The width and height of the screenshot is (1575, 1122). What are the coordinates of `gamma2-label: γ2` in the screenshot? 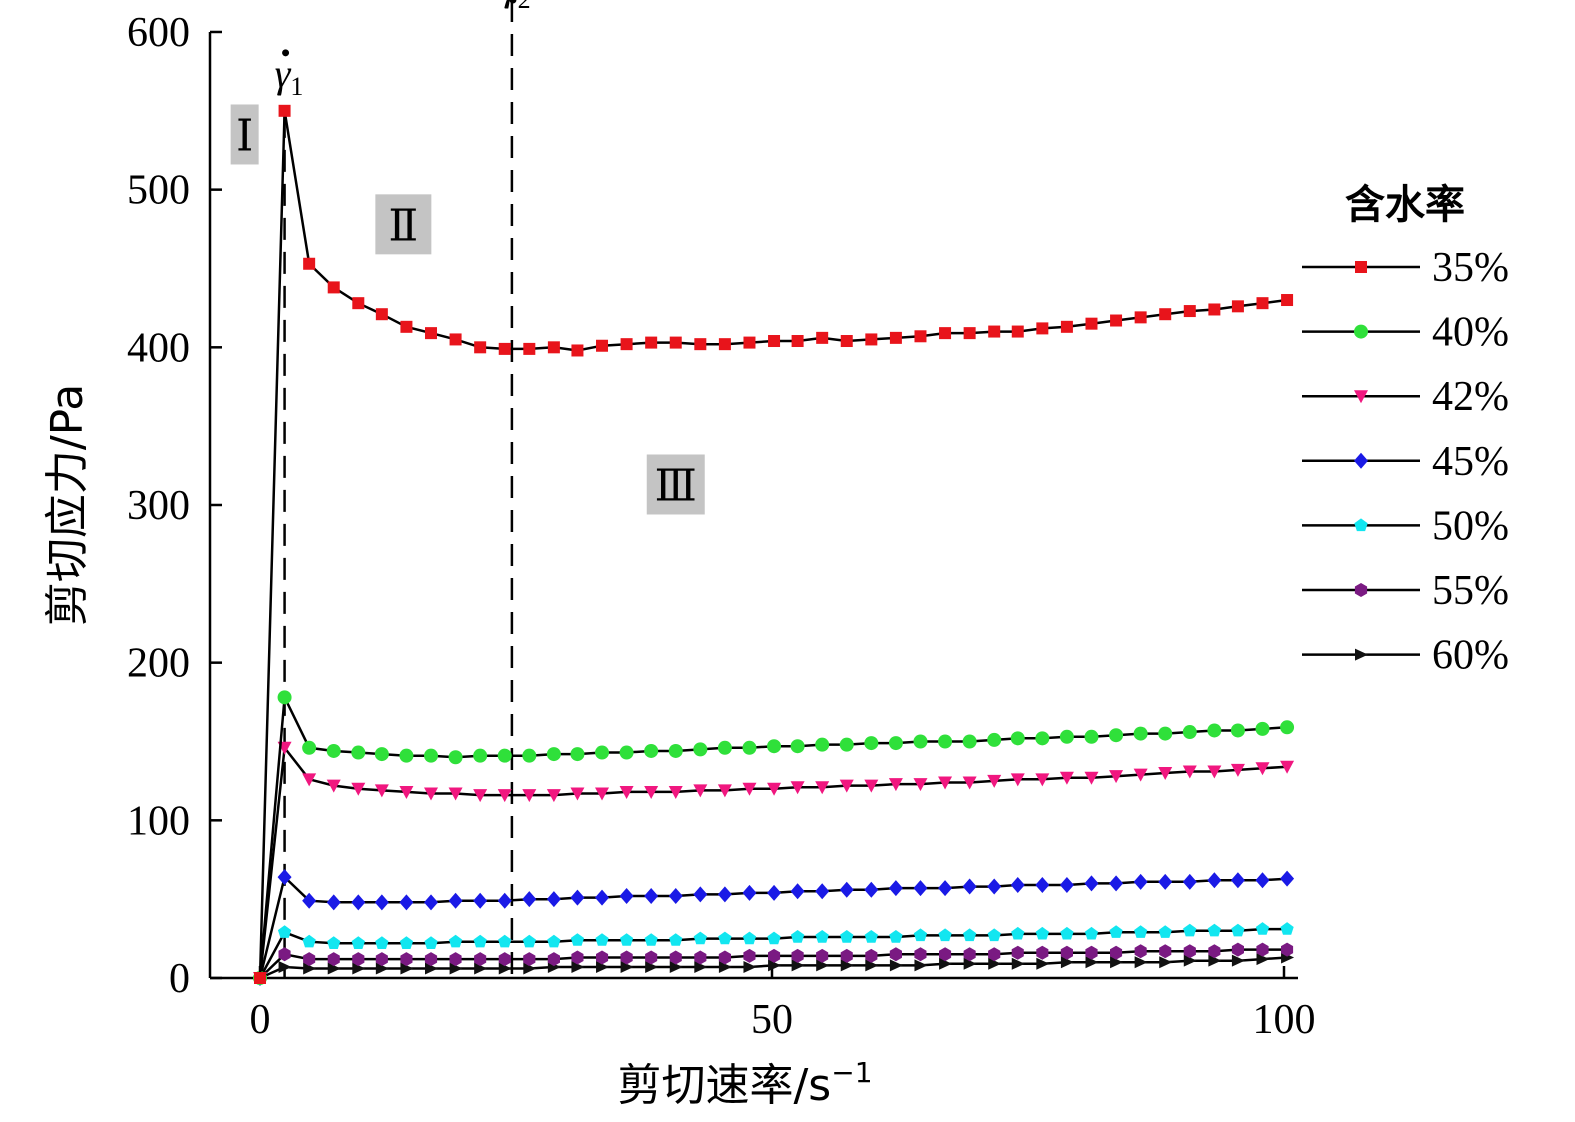 It's located at (516, 7).